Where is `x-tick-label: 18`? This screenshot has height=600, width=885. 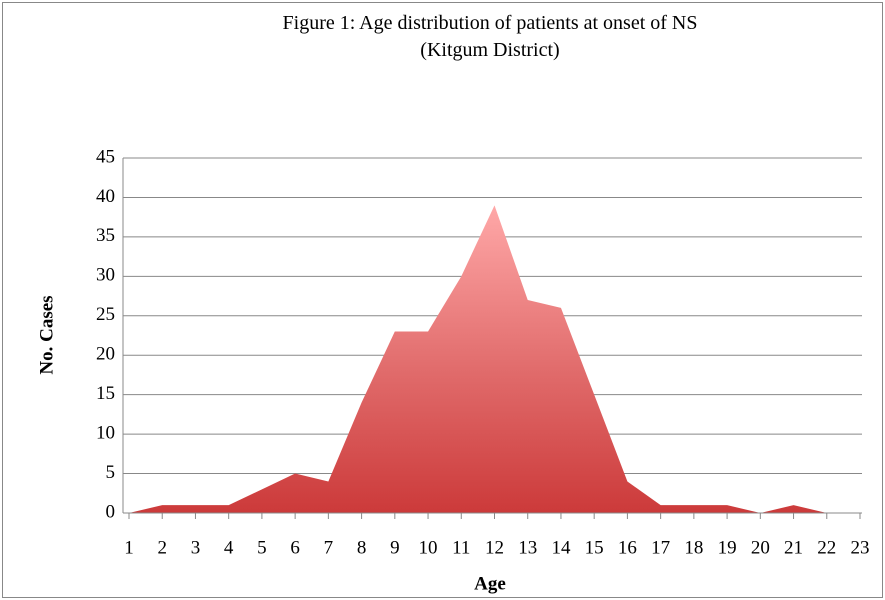
x-tick-label: 18 is located at coordinates (693, 547).